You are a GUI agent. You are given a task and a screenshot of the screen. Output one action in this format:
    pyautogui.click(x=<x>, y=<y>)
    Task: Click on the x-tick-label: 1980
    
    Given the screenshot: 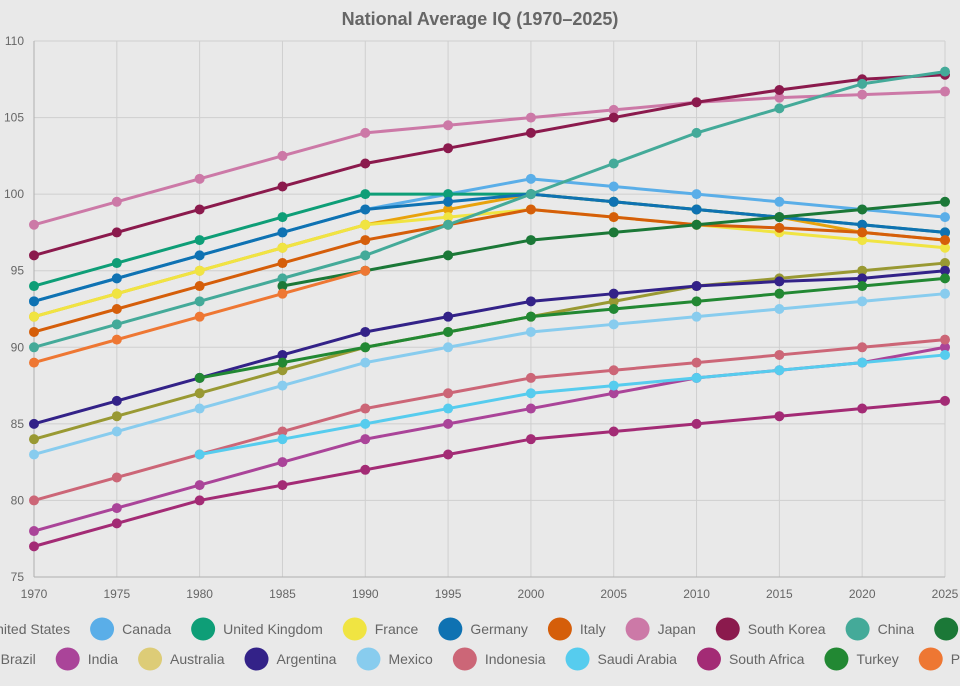 What is the action you would take?
    pyautogui.click(x=199, y=594)
    